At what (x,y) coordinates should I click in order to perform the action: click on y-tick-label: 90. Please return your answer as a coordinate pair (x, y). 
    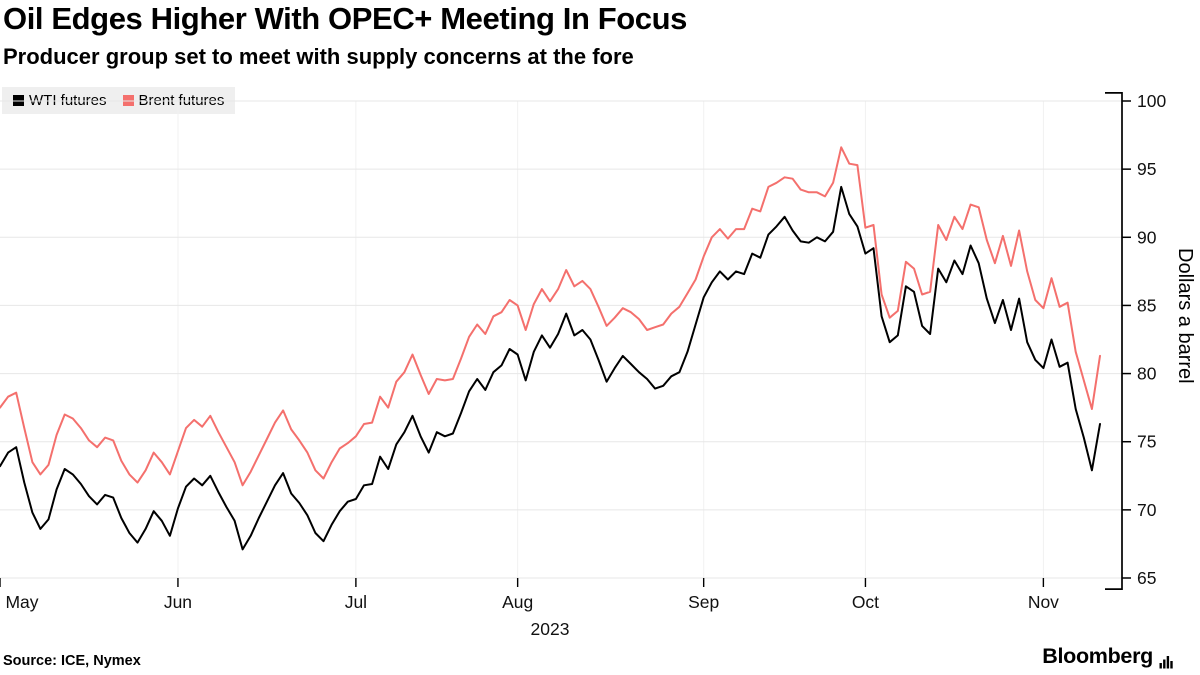
    Looking at the image, I should click on (1147, 237).